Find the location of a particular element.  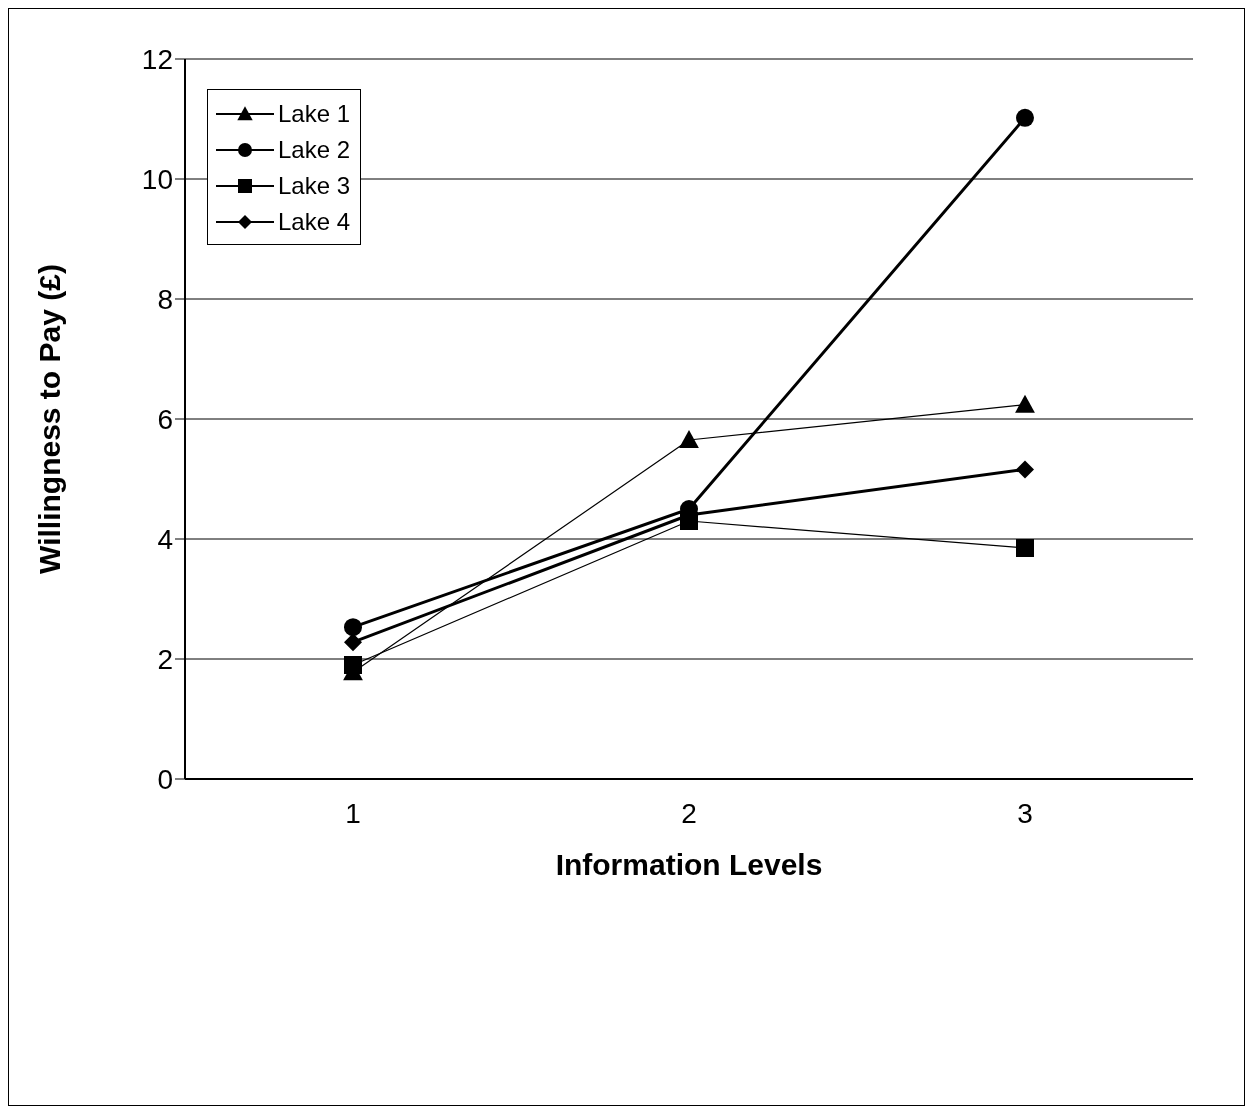

y-tick-label: 8 is located at coordinates (165, 299).